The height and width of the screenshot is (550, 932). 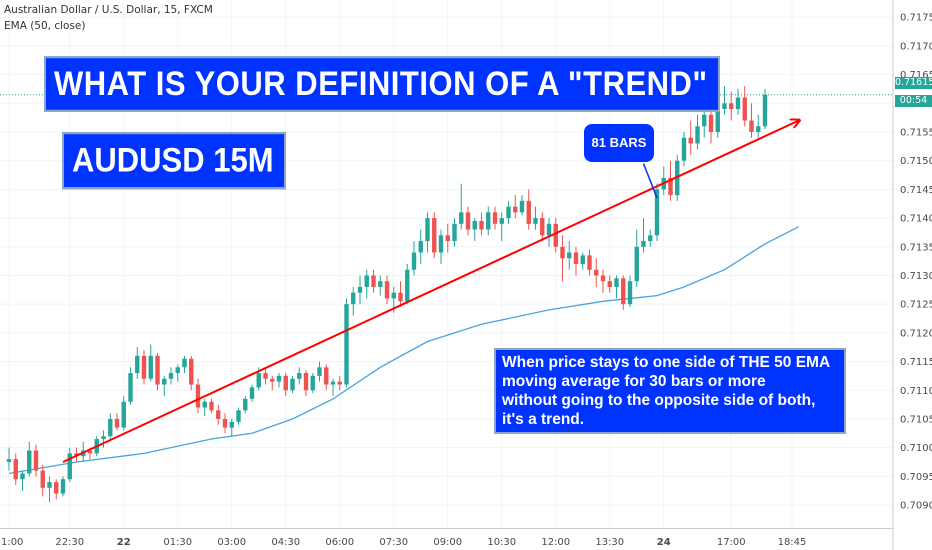 I want to click on x-tick-label: 24, so click(x=664, y=542).